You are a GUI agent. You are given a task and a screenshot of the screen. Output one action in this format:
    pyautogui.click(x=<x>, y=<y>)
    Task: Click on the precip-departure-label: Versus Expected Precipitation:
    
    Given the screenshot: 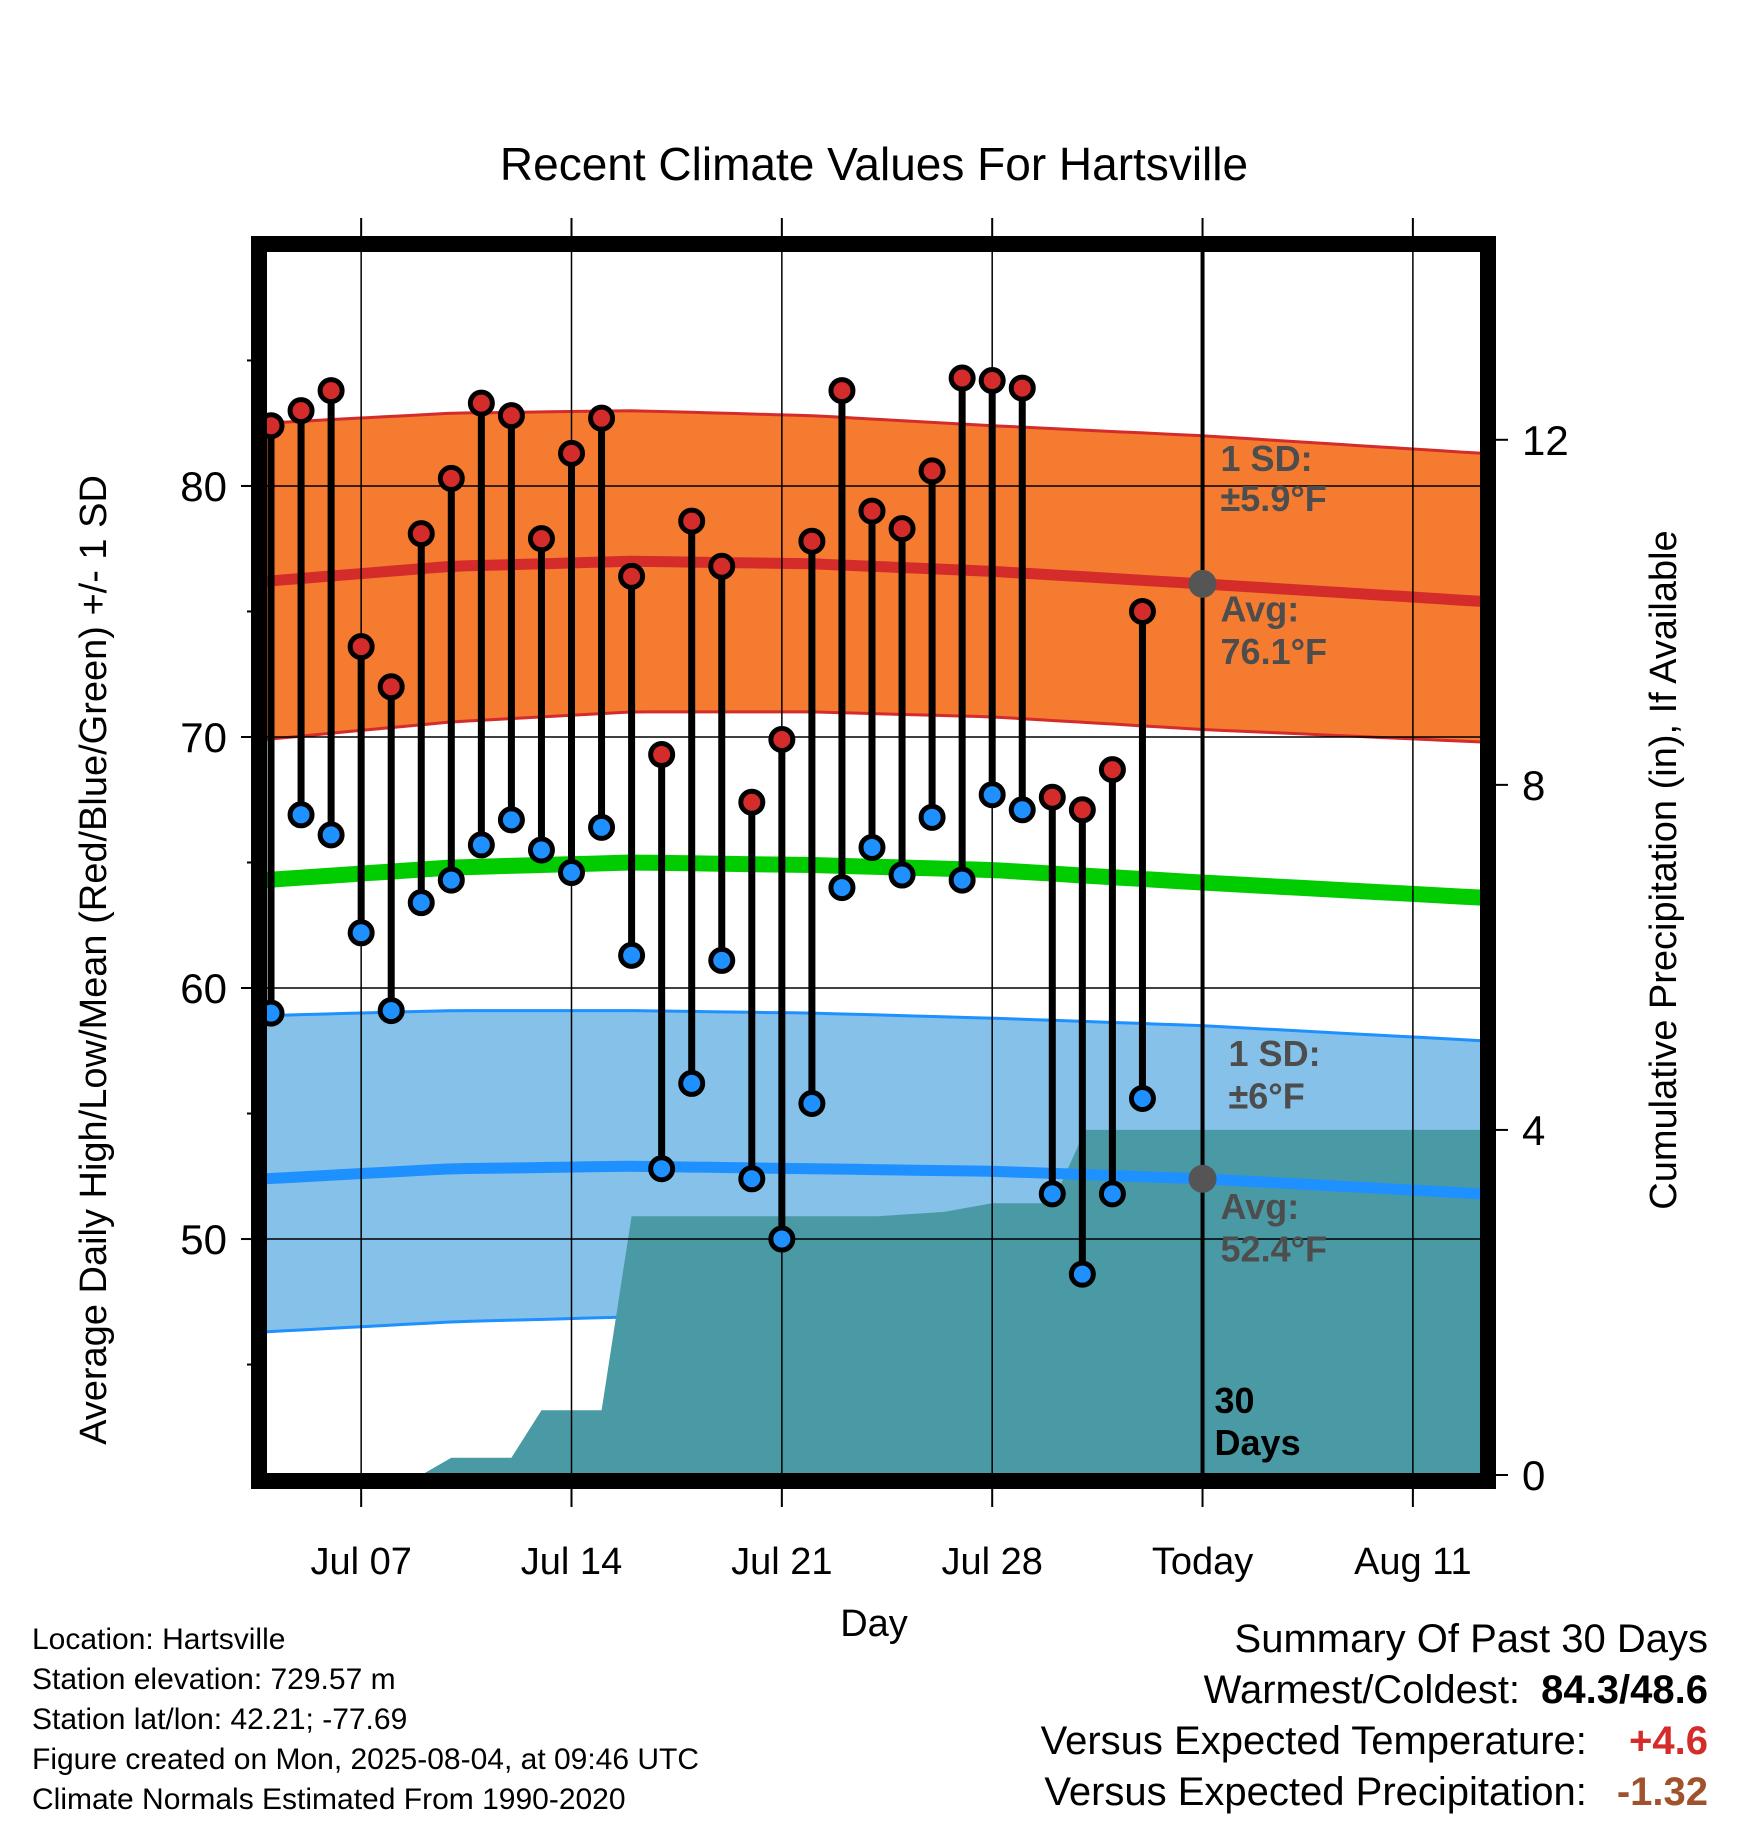 What is the action you would take?
    pyautogui.click(x=1315, y=1792)
    